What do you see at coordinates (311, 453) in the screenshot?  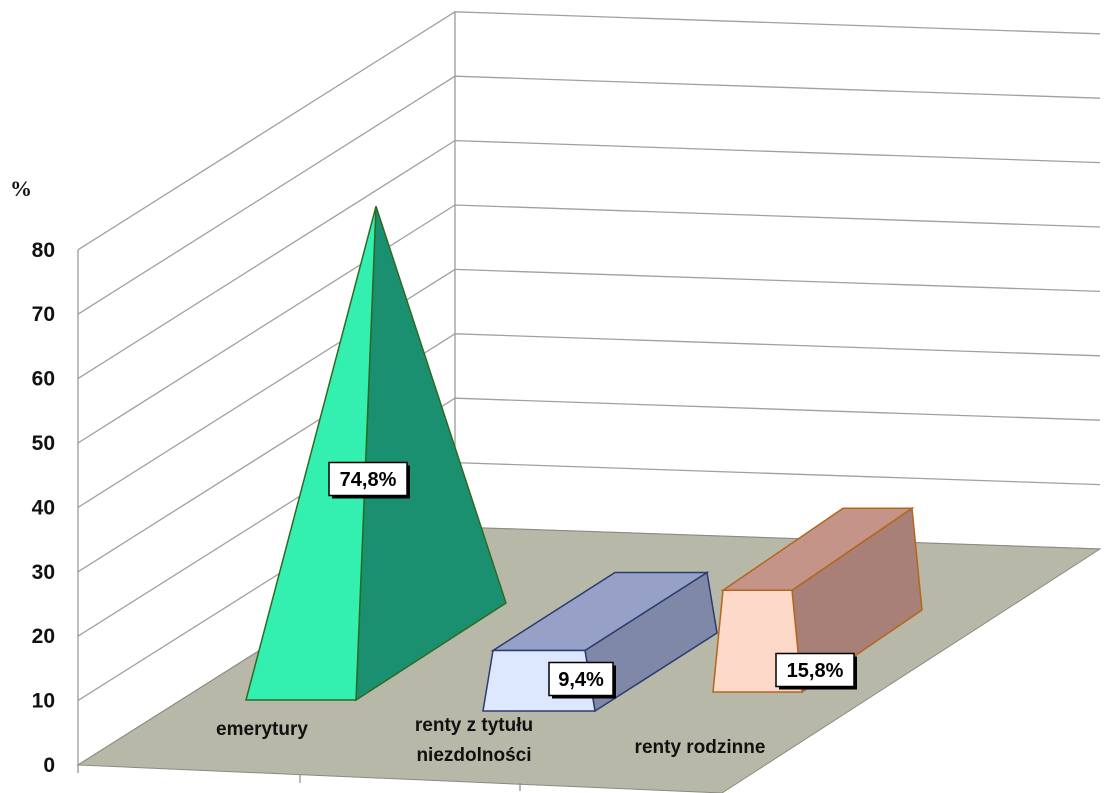 I see `bar-front-face` at bounding box center [311, 453].